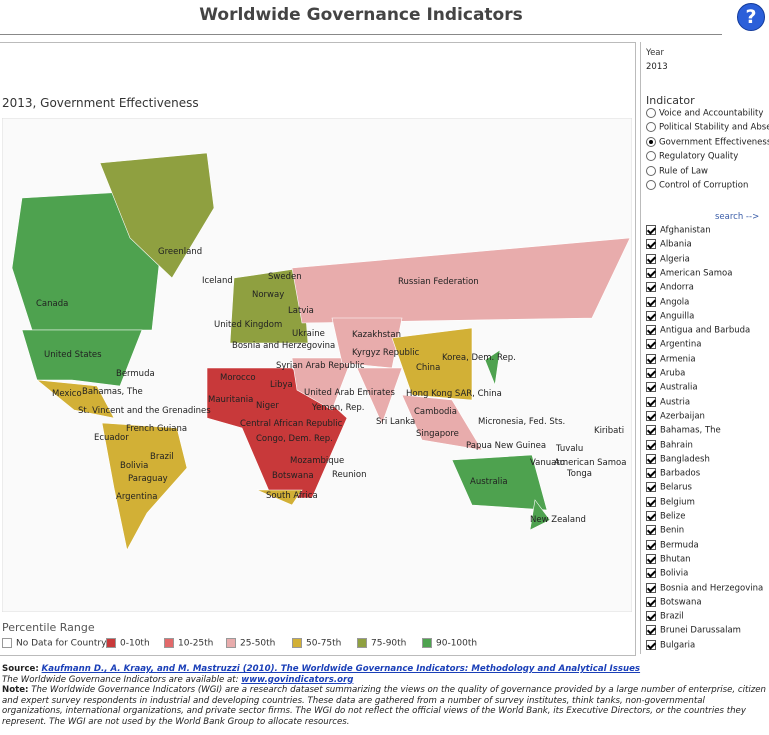 Image resolution: width=769 pixels, height=735 pixels. Describe the element at coordinates (669, 444) in the screenshot. I see `country-option: Bahrain` at that location.